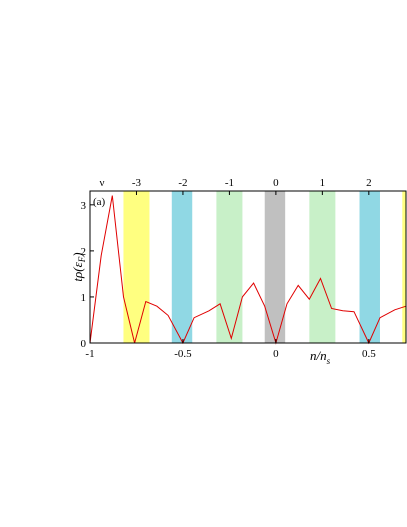  Describe the element at coordinates (183, 354) in the screenshot. I see `x-tick-label-1: -0.5` at that location.